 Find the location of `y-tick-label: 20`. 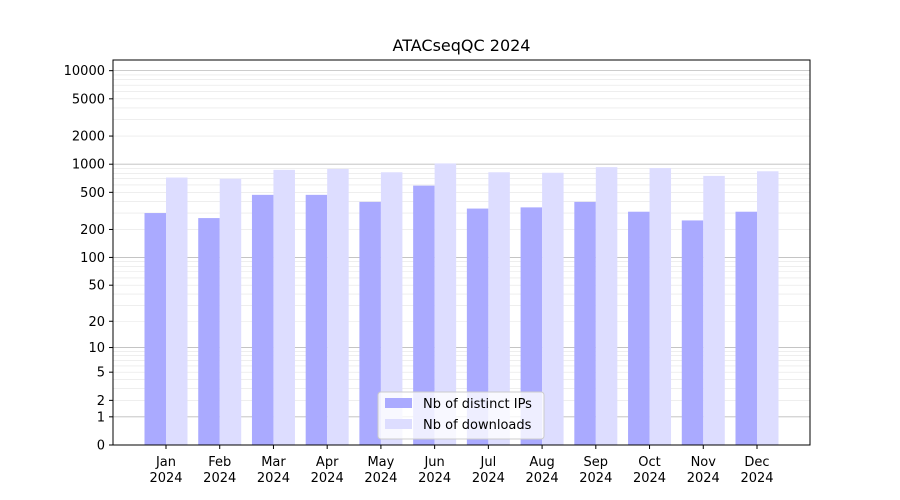

y-tick-label: 20 is located at coordinates (96, 322).